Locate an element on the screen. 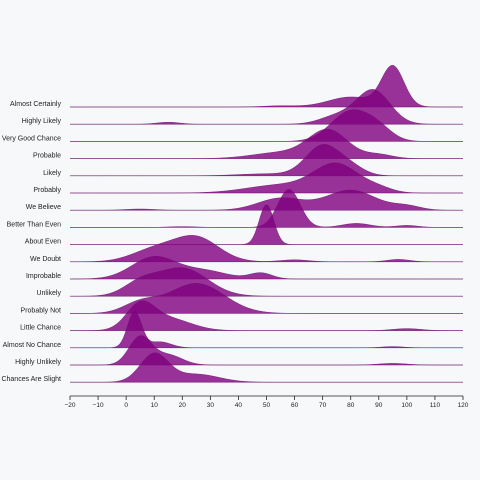 Image resolution: width=480 pixels, height=480 pixels. x-tick-label: 30 is located at coordinates (211, 405).